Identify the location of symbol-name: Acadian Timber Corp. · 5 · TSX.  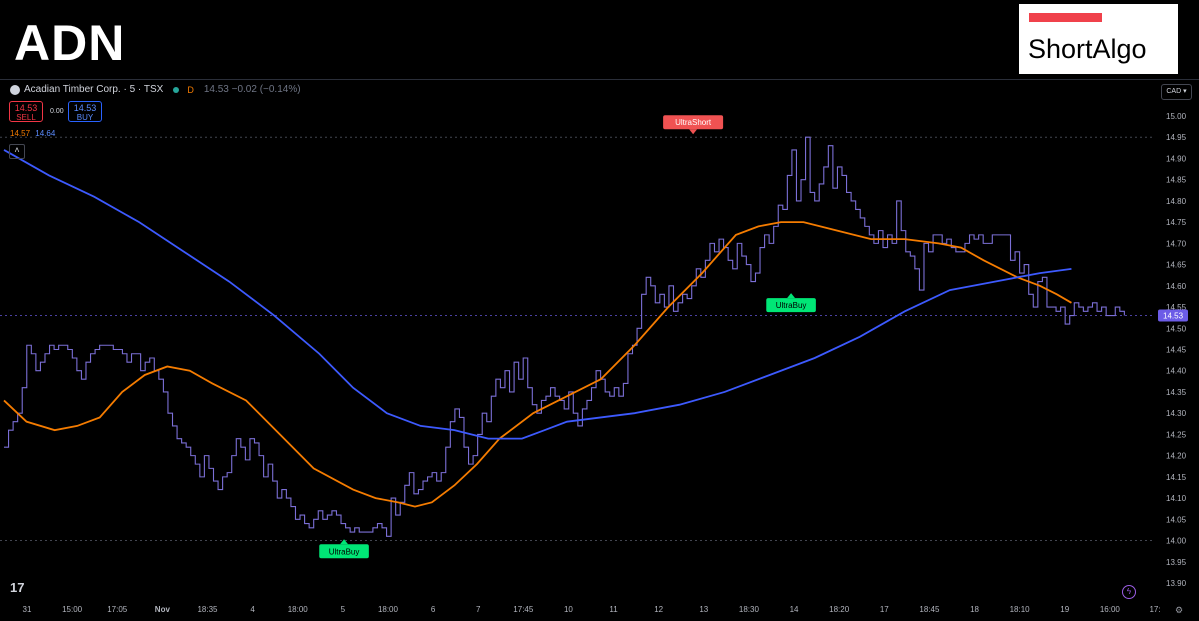
(94, 89).